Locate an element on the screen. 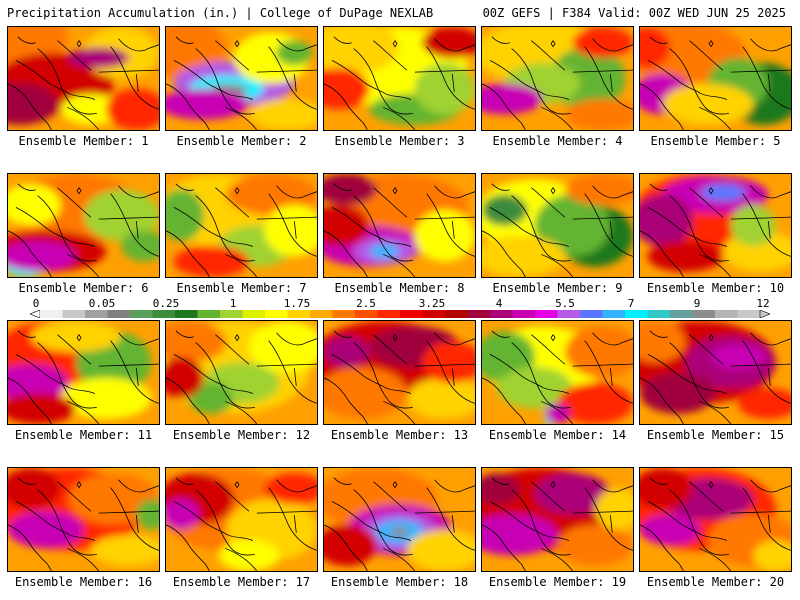 This screenshot has width=800, height=600. precipitation-colorbar is located at coordinates (400, 314).